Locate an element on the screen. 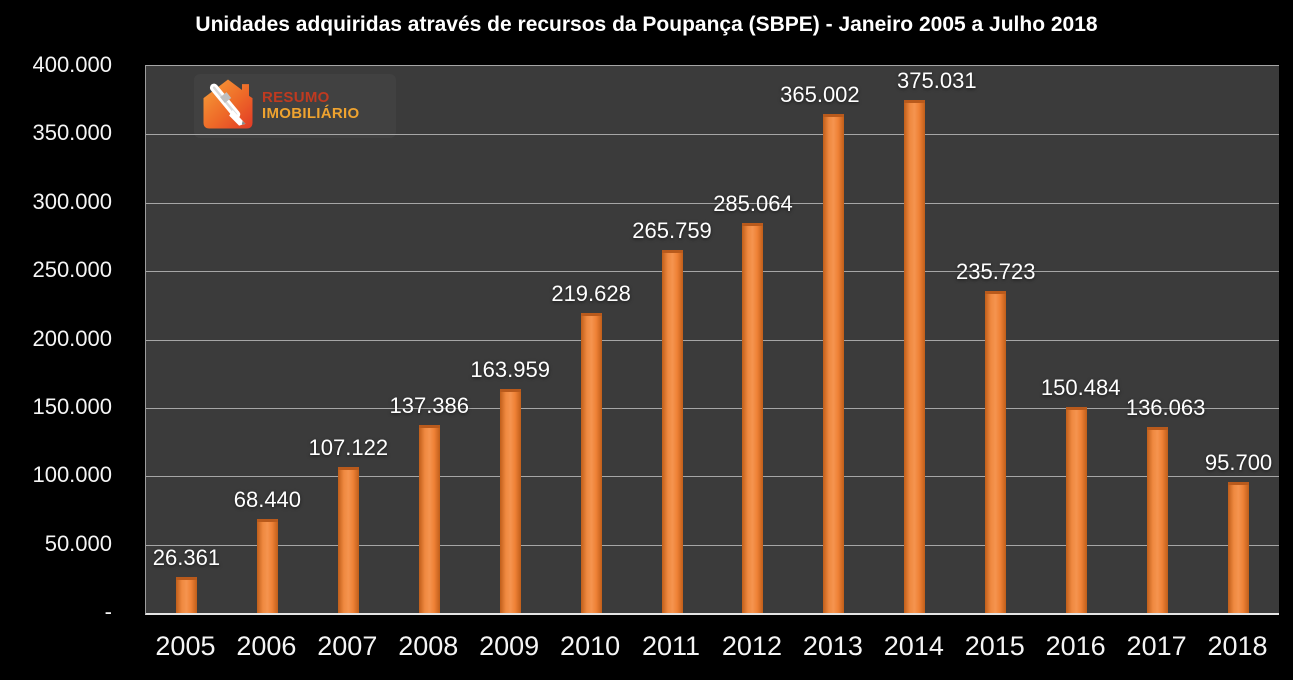 This screenshot has height=680, width=1293. y-tick-label: 350.000 is located at coordinates (72, 133).